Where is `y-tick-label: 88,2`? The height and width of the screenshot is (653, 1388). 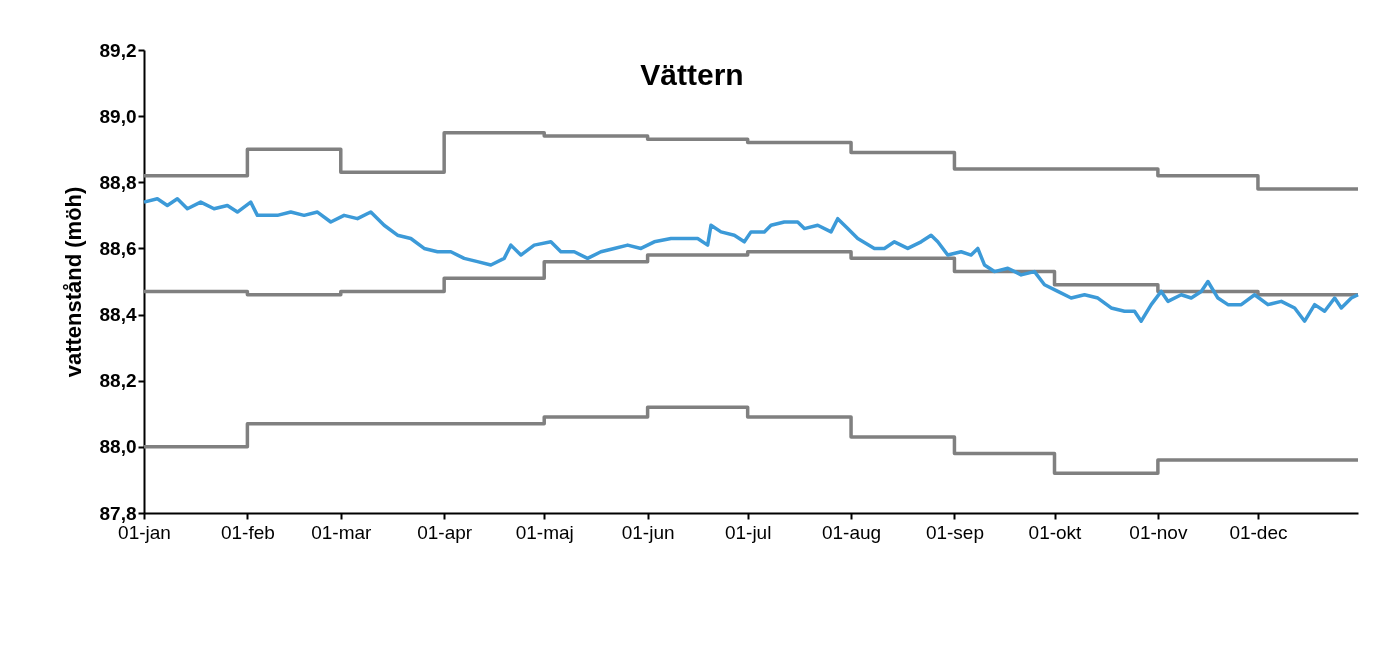 y-tick-label: 88,2 is located at coordinates (118, 381).